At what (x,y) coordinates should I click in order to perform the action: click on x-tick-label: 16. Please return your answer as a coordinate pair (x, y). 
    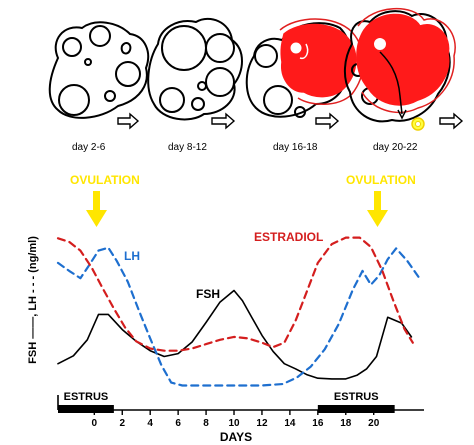
    Looking at the image, I should click on (318, 423).